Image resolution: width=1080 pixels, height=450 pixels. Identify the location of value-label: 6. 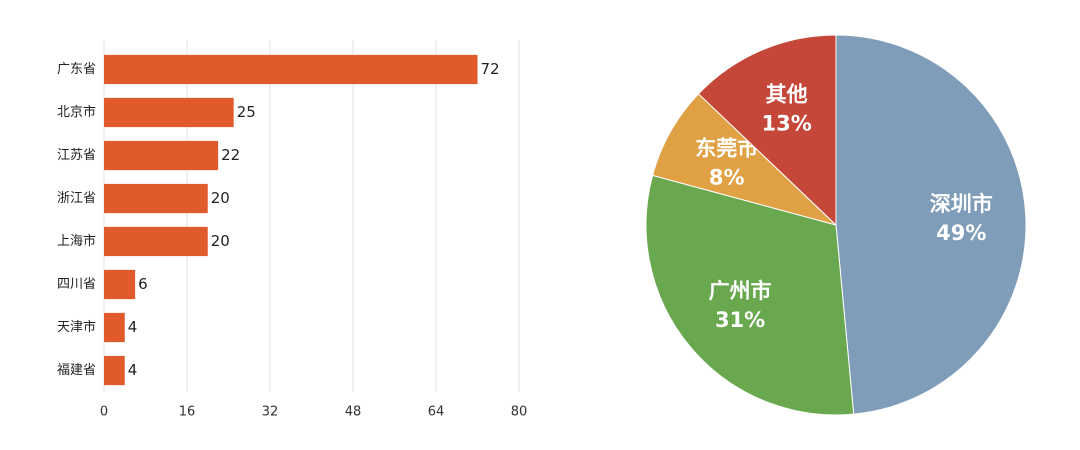
(143, 284).